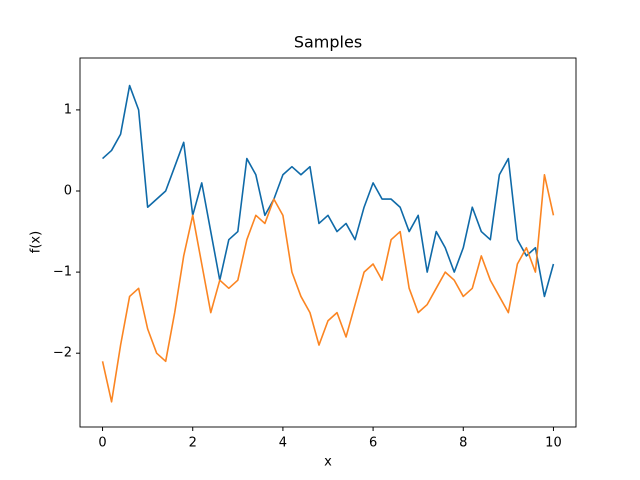  What do you see at coordinates (36, 242) in the screenshot?
I see `y-axis-label: f(x)` at bounding box center [36, 242].